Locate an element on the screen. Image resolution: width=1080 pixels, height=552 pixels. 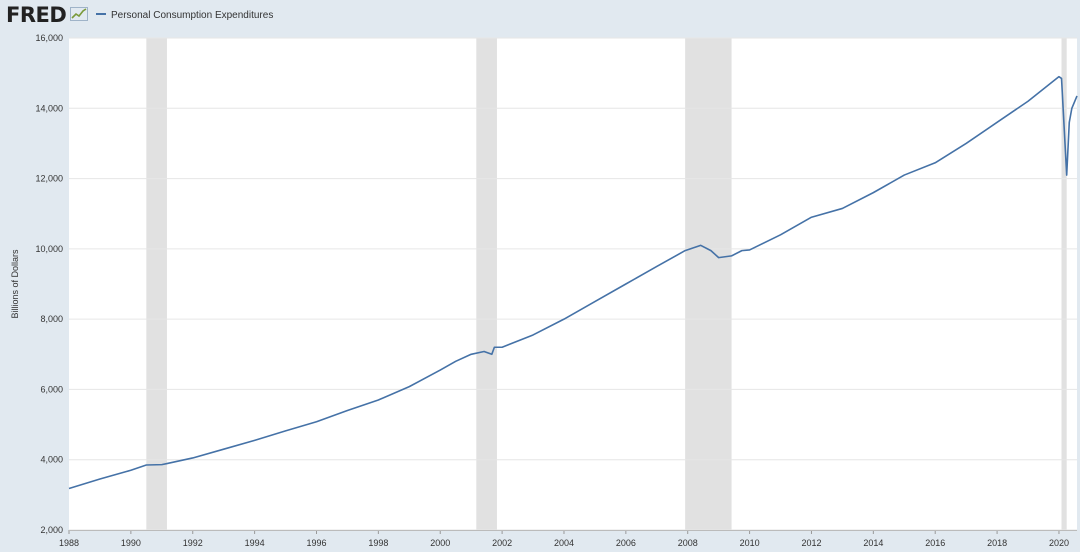
x-tick-label: 2016 is located at coordinates (935, 543).